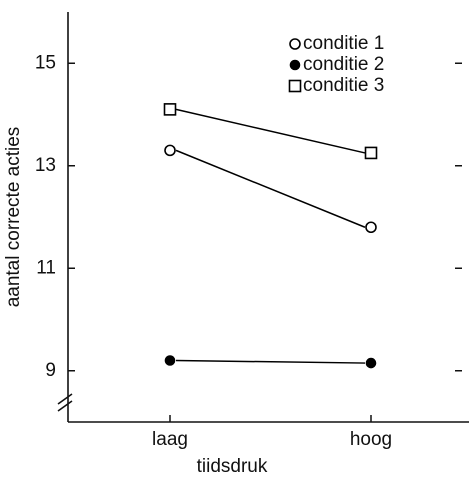 This screenshot has height=478, width=469. What do you see at coordinates (343, 64) in the screenshot?
I see `legend-label: conditie 2` at bounding box center [343, 64].